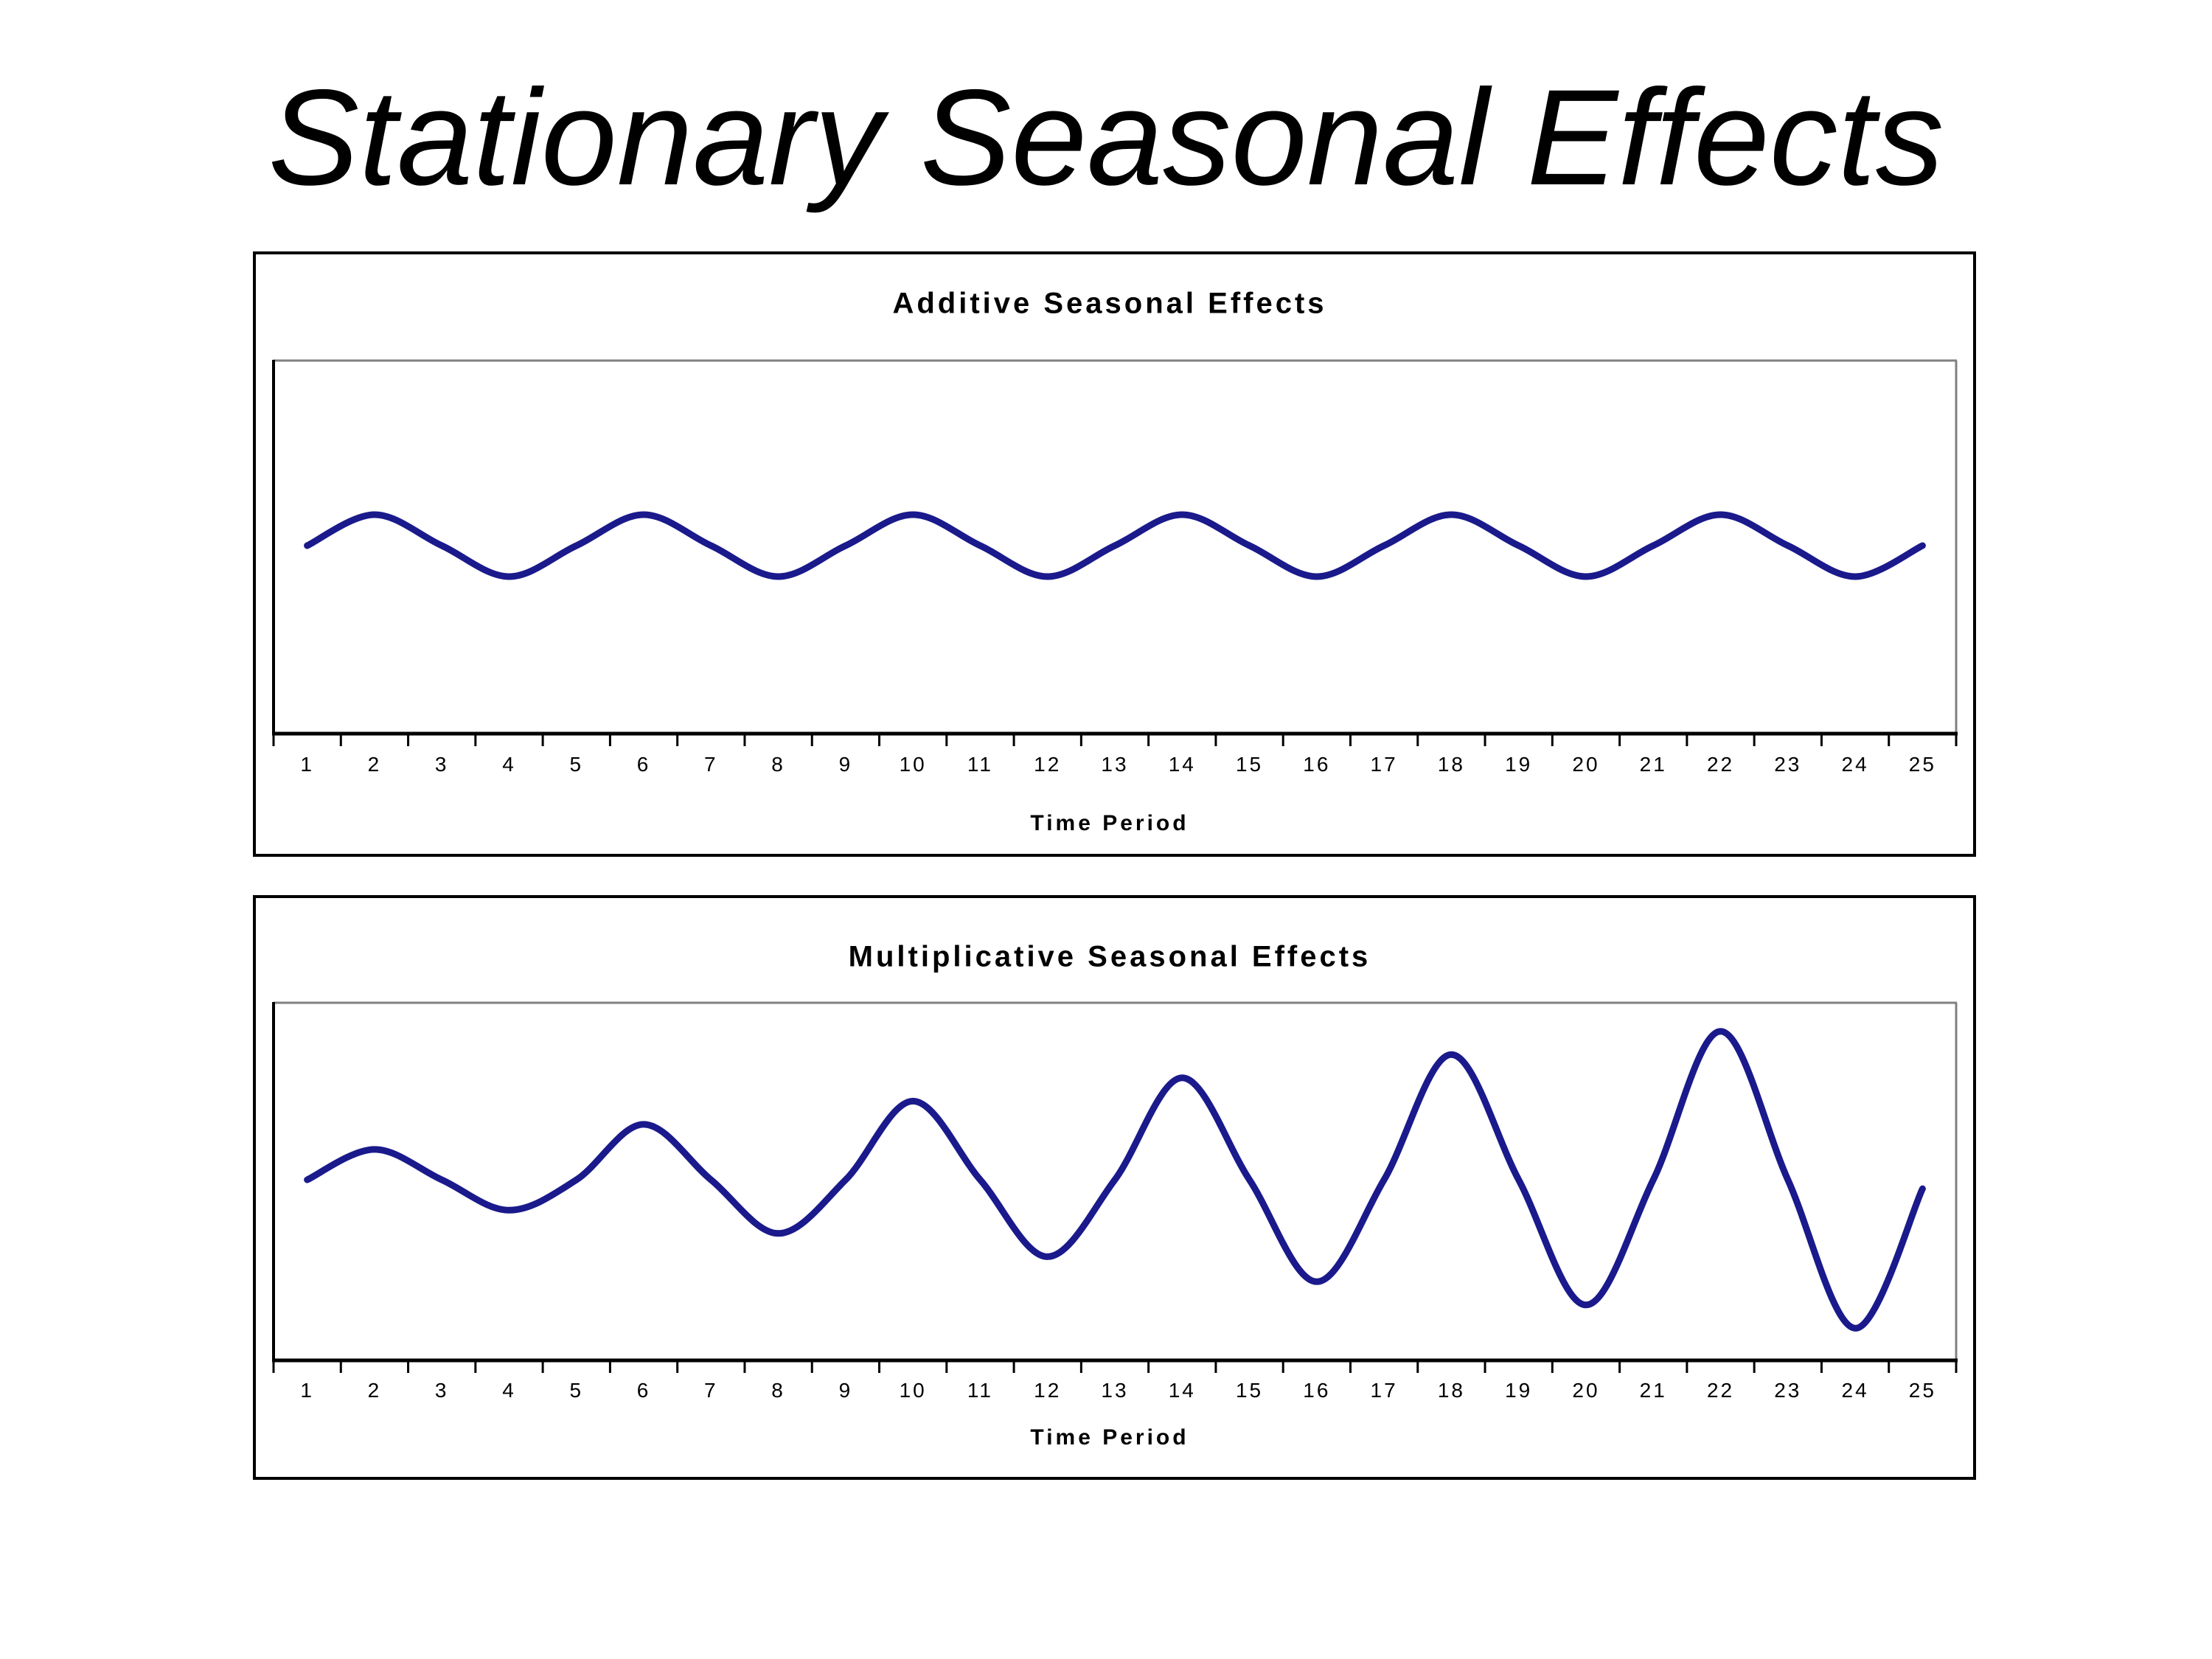 The image size is (2212, 1659). Describe the element at coordinates (1106, 138) in the screenshot. I see `page-title: Stationary Seasonal Effects` at that location.